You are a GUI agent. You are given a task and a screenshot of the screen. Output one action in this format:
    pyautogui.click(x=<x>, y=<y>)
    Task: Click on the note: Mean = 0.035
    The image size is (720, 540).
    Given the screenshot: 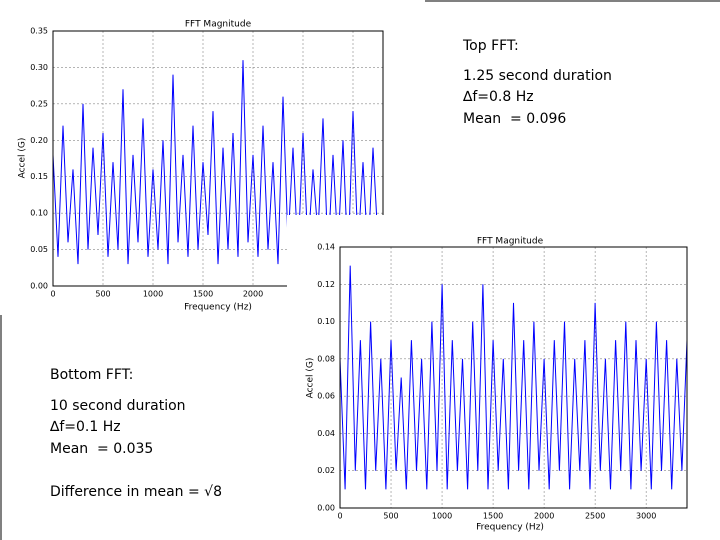 What is the action you would take?
    pyautogui.click(x=101, y=449)
    